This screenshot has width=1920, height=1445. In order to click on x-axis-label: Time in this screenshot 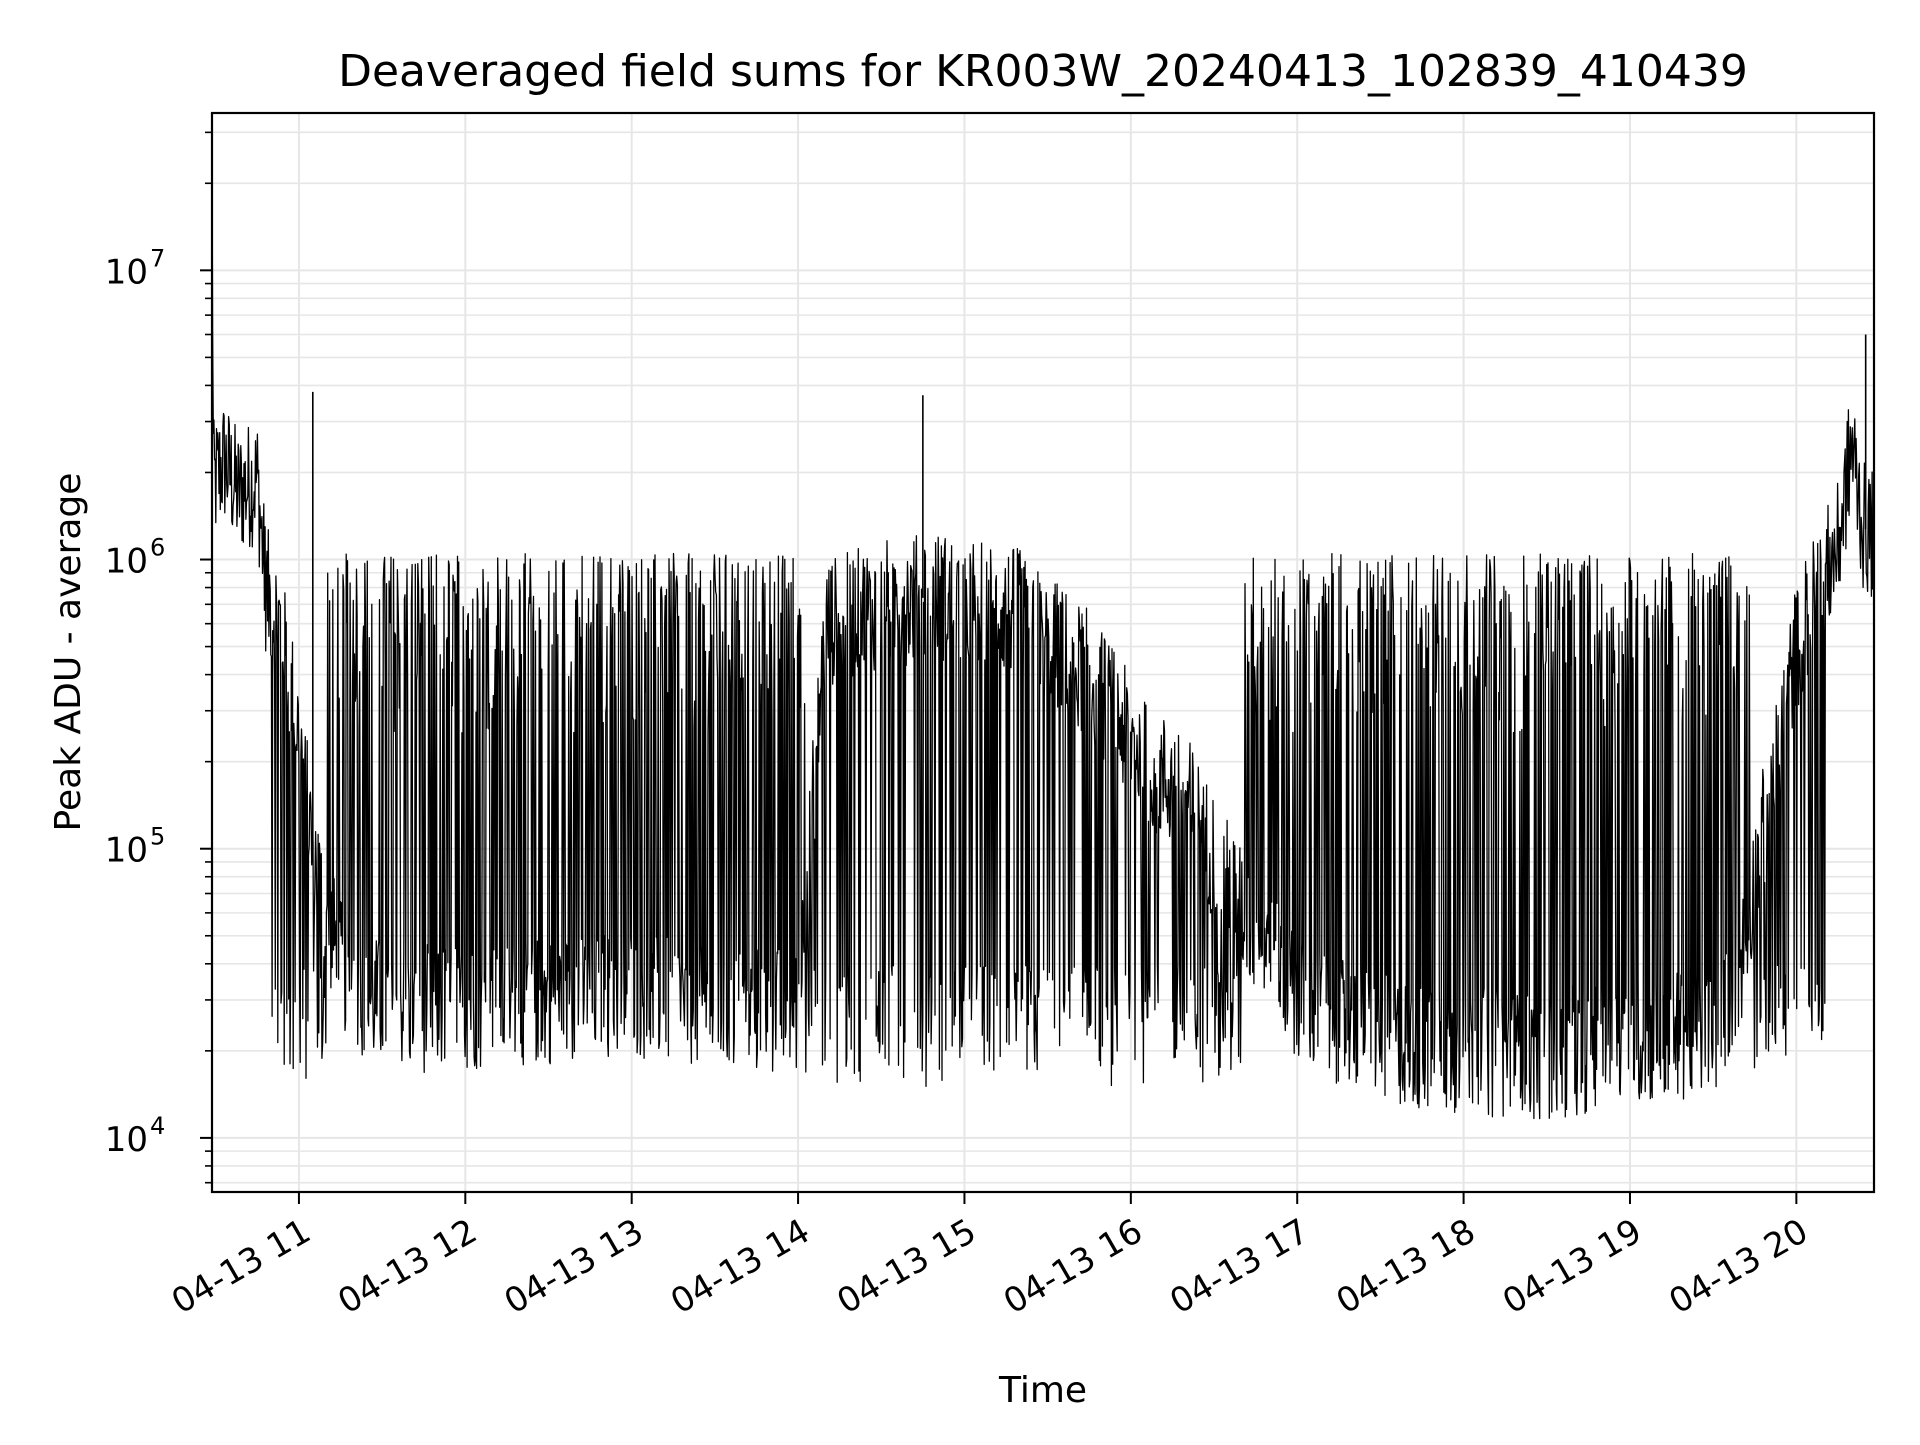, I will do `click(1042, 1390)`.